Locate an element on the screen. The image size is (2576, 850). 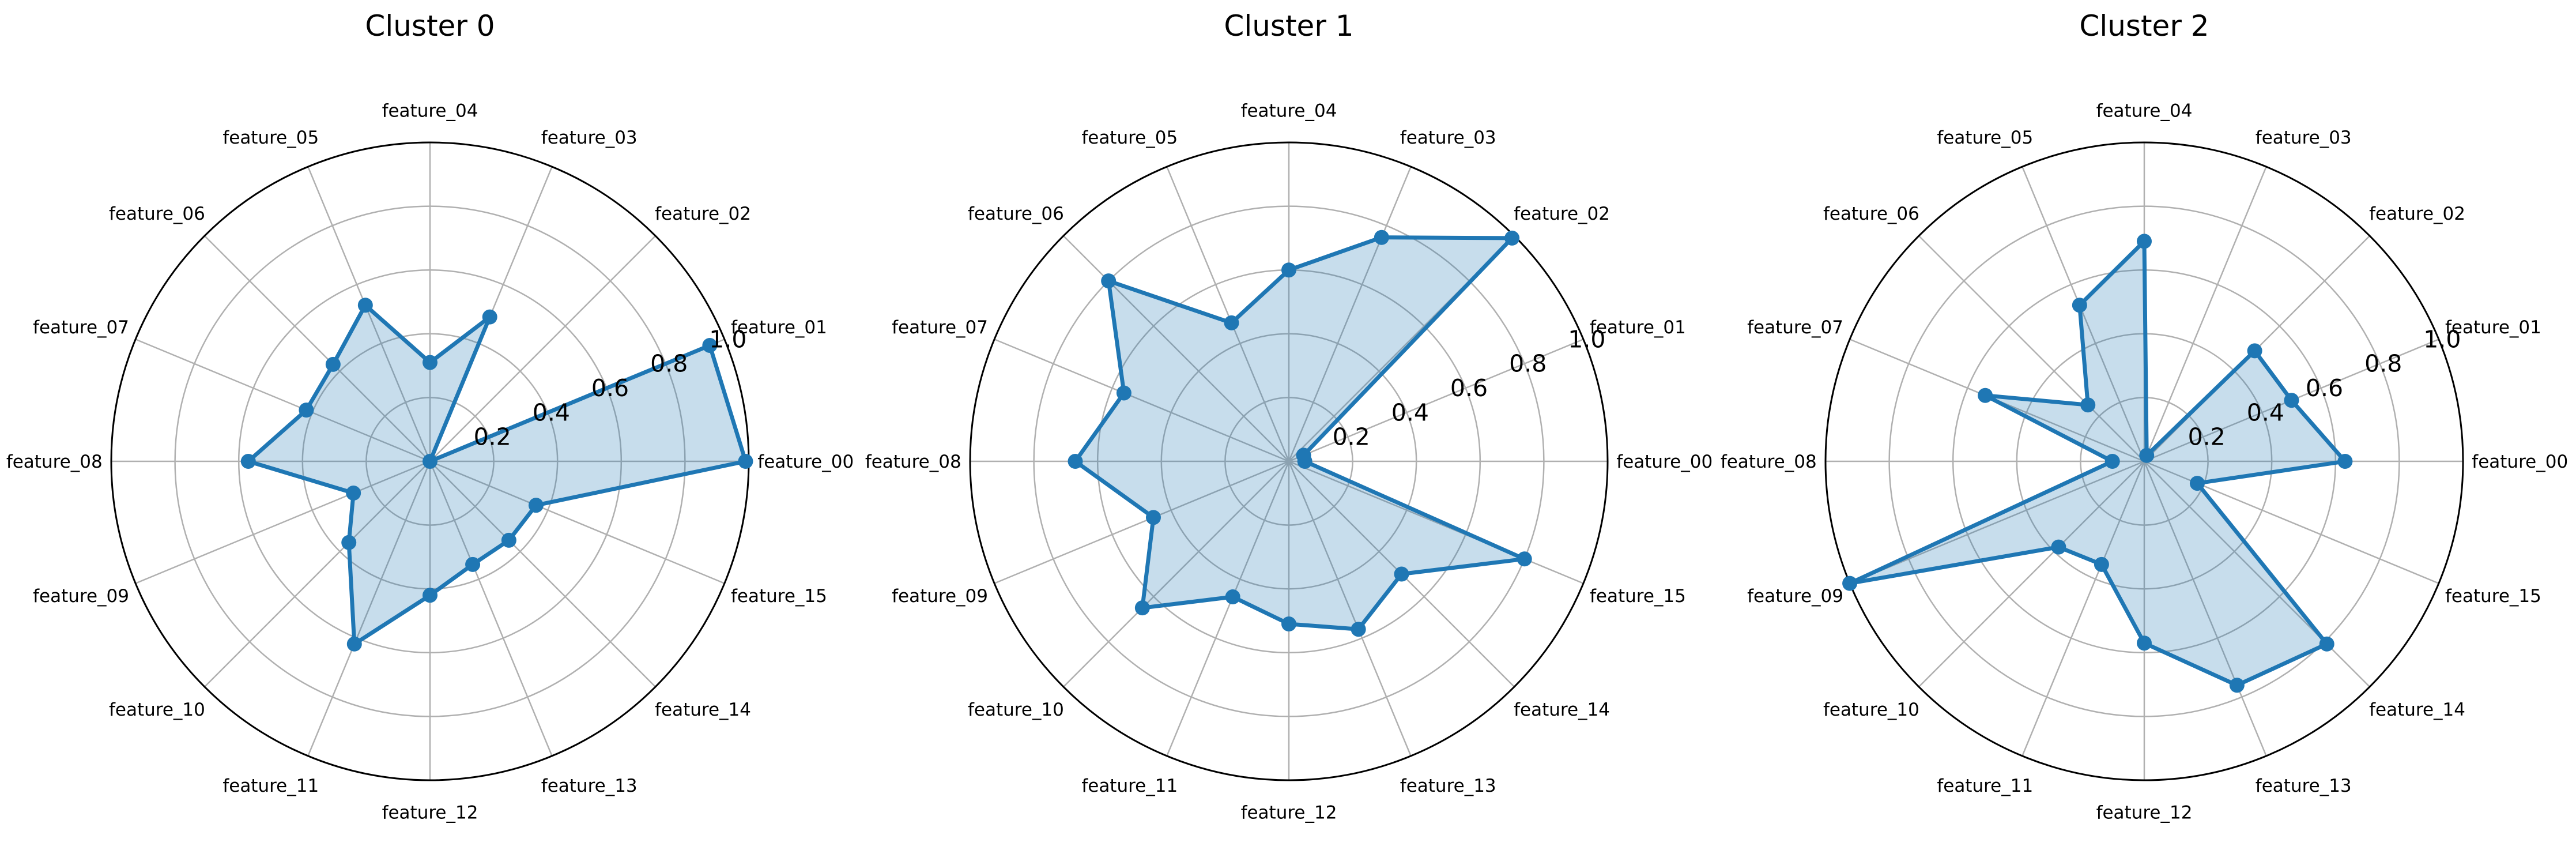
radial-tick-label: 0.8 is located at coordinates (1528, 364).